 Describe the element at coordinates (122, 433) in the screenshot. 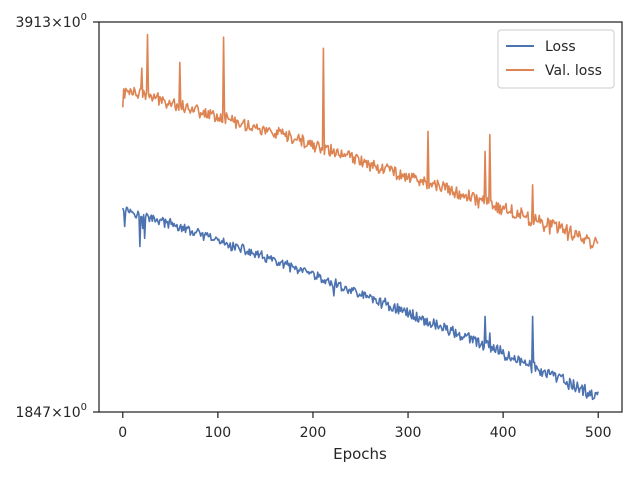

I see `x-tick-label: 0` at that location.